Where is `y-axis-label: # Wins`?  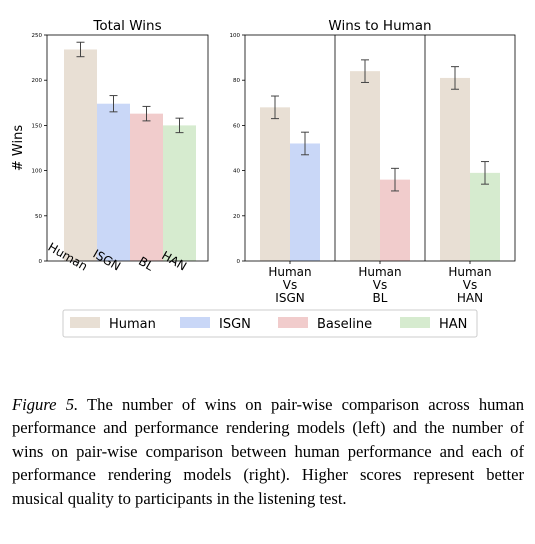
y-axis-label: # Wins is located at coordinates (18, 148).